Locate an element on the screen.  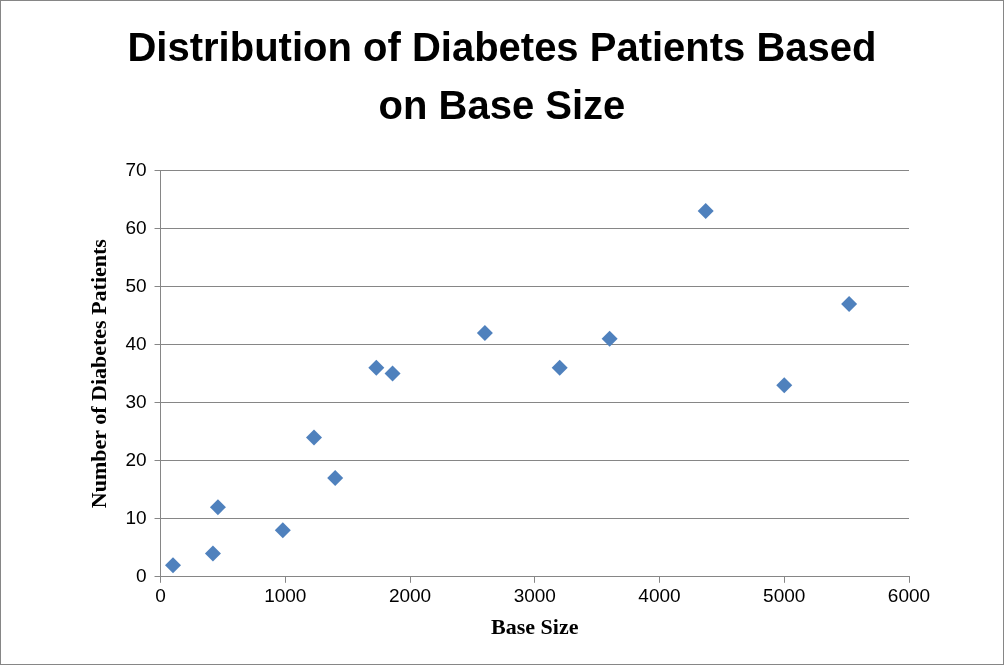
y-tick-label: 50 is located at coordinates (136, 285).